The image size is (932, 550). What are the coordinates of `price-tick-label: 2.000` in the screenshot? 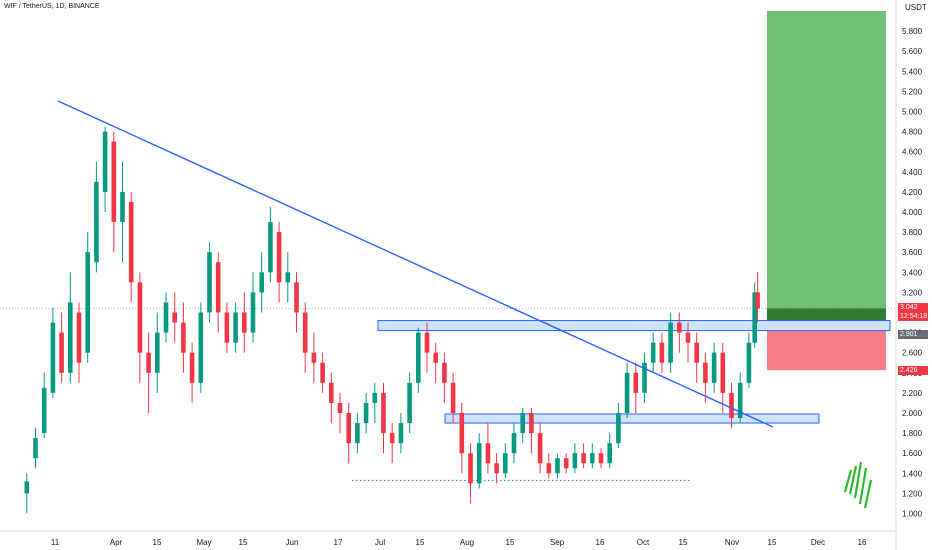 It's located at (912, 413).